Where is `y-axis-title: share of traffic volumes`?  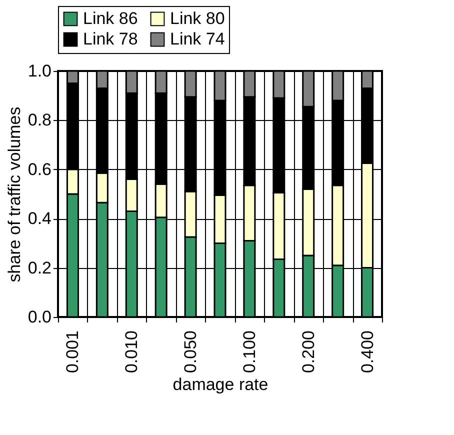 y-axis-title: share of traffic volumes is located at coordinates (14, 194).